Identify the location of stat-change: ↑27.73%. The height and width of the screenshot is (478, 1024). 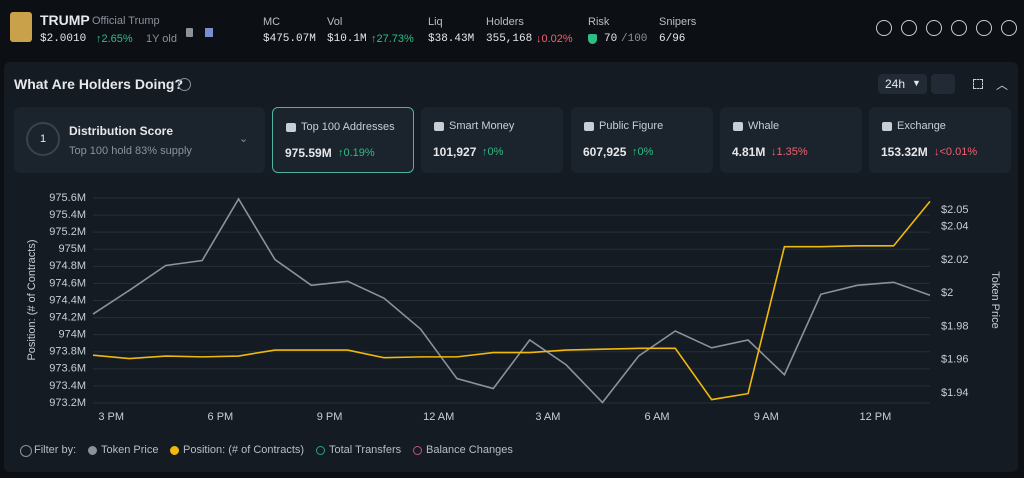
(392, 39).